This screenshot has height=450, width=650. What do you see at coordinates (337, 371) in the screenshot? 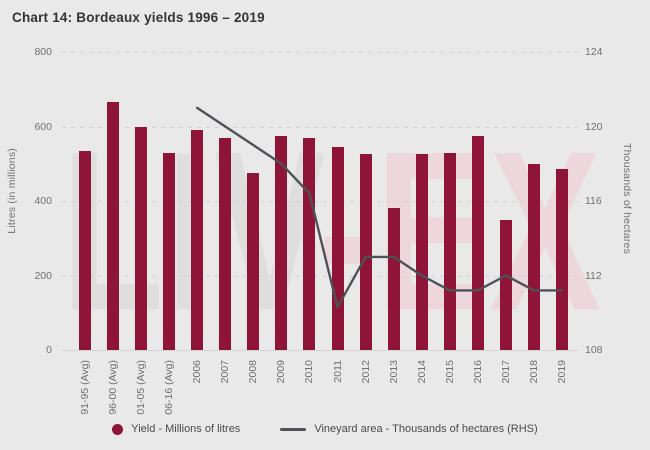
I see `x-axis-tick: 2011` at bounding box center [337, 371].